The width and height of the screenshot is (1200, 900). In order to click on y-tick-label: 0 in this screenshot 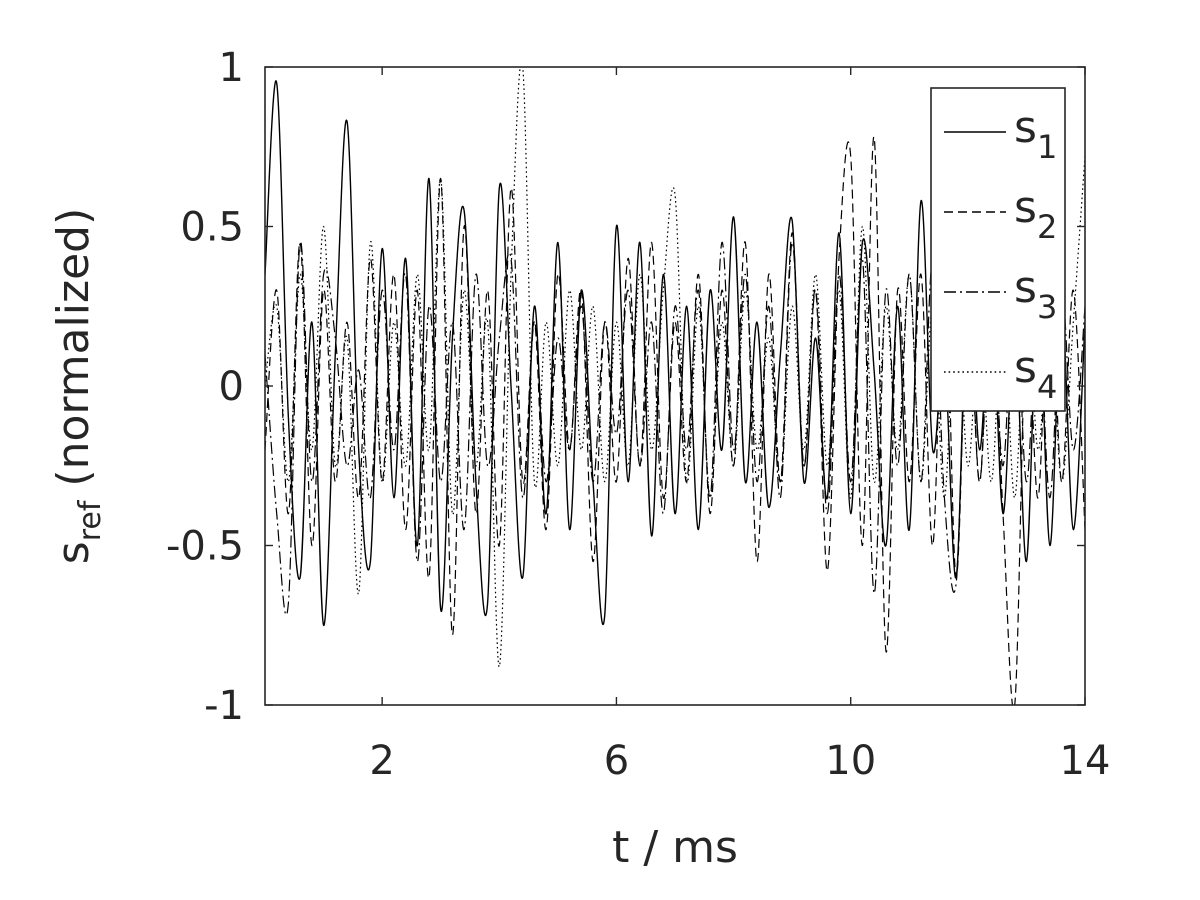, I will do `click(231, 387)`.